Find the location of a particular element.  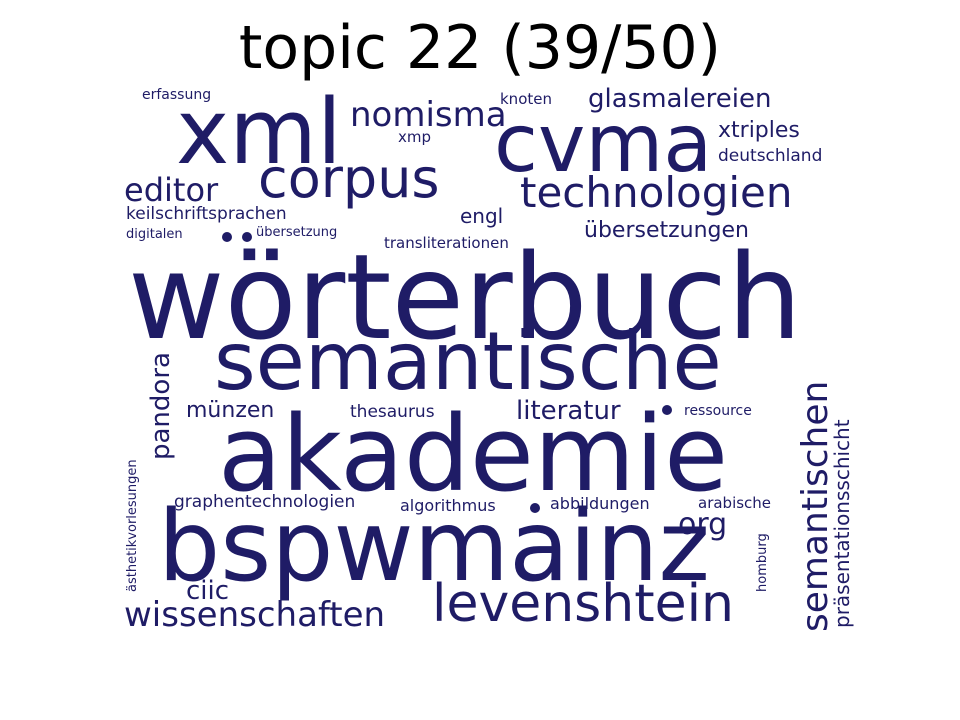

word-arabische: arabische is located at coordinates (735, 503).